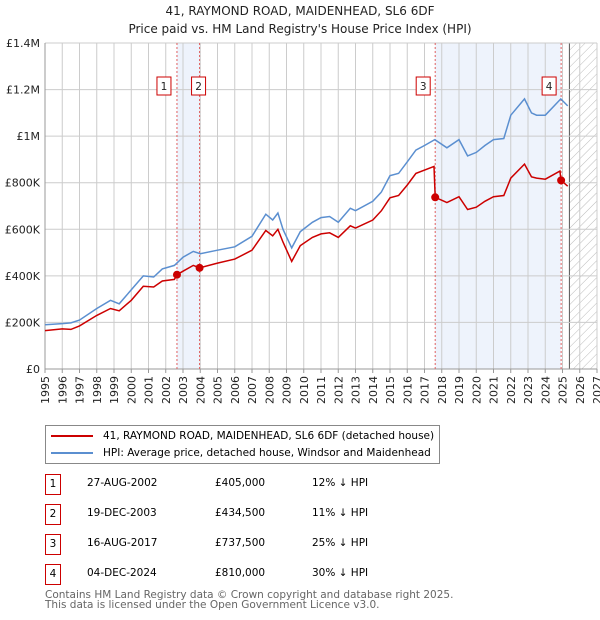 The width and height of the screenshot is (600, 620). I want to click on chart-title: 41, RAYMOND ROAD, MAIDENHEAD, SL6 6DF, so click(300, 11).